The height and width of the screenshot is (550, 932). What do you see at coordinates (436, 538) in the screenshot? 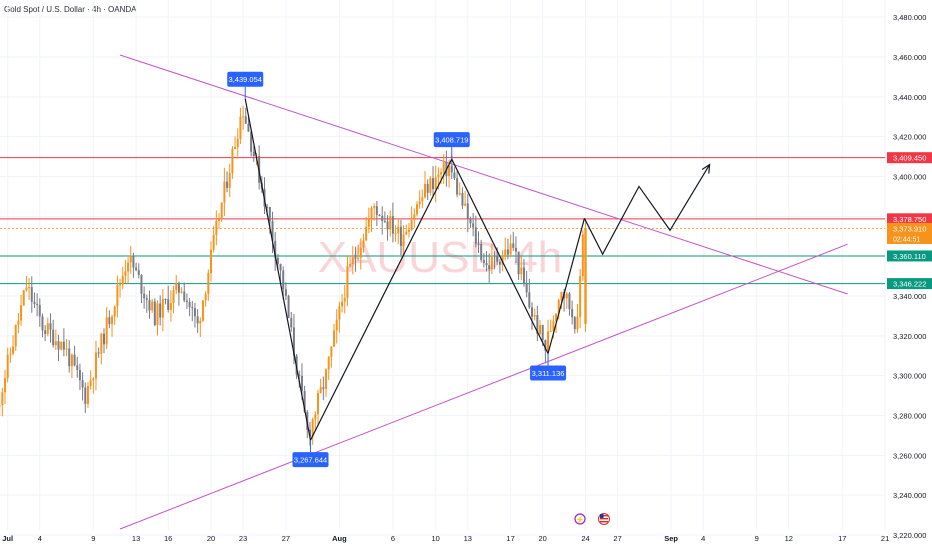
I see `x-tick-label: 10` at bounding box center [436, 538].